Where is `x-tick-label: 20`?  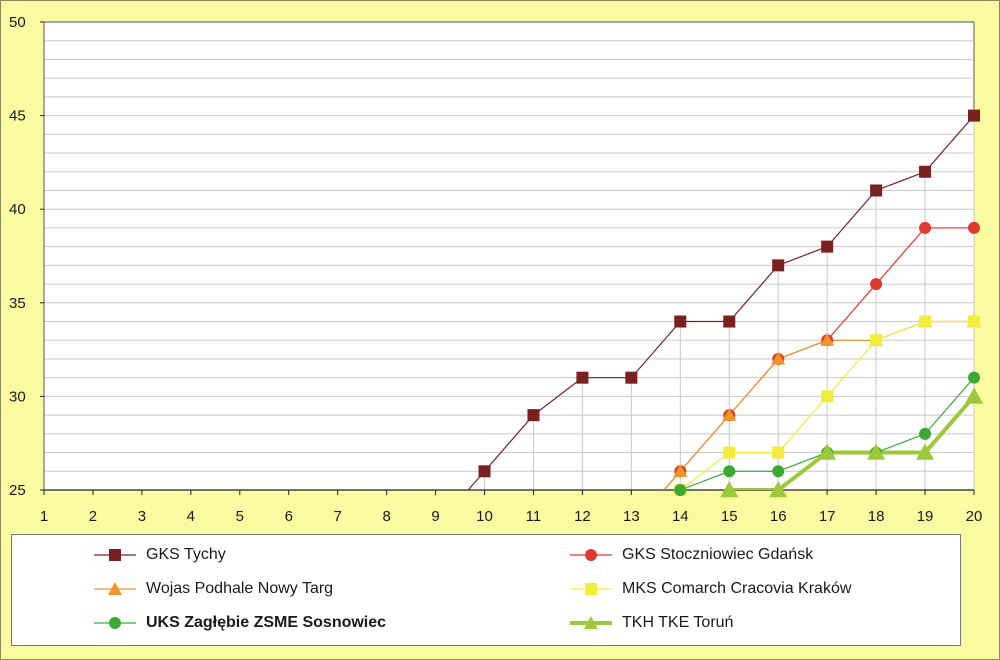 x-tick-label: 20 is located at coordinates (974, 516).